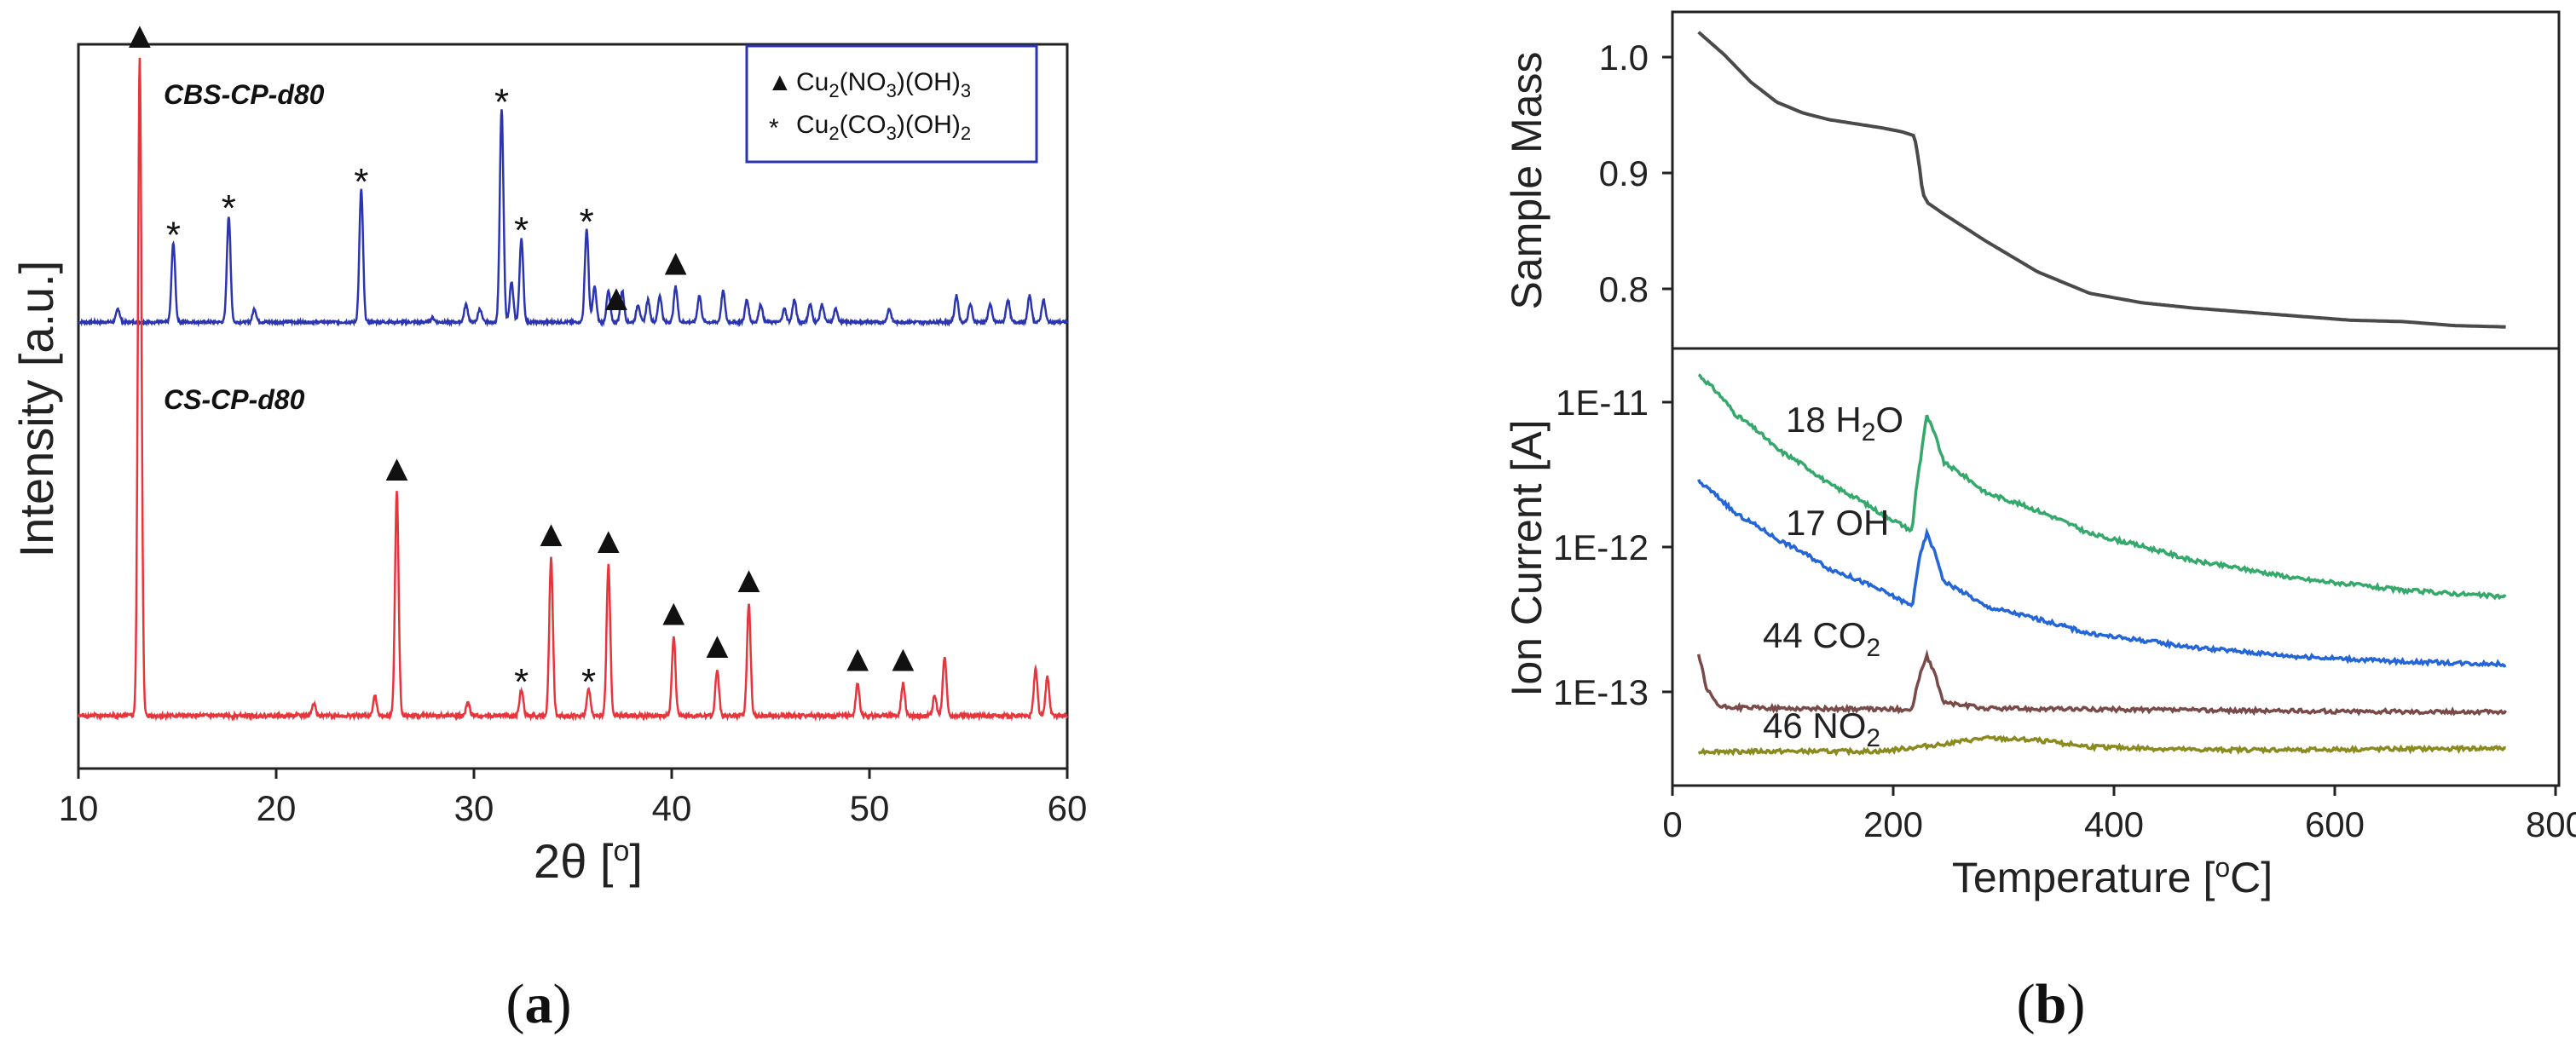 This screenshot has height=1048, width=2576. I want to click on trace-label-17-oh: 17 OH, so click(1837, 523).